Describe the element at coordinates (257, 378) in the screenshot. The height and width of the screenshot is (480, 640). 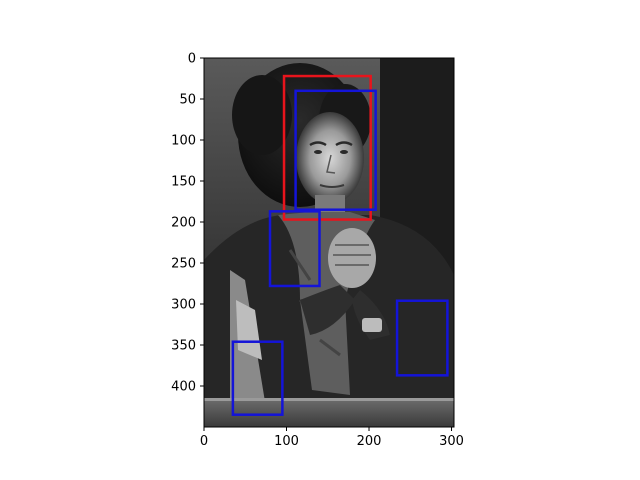
I see `lower-left-box` at that location.